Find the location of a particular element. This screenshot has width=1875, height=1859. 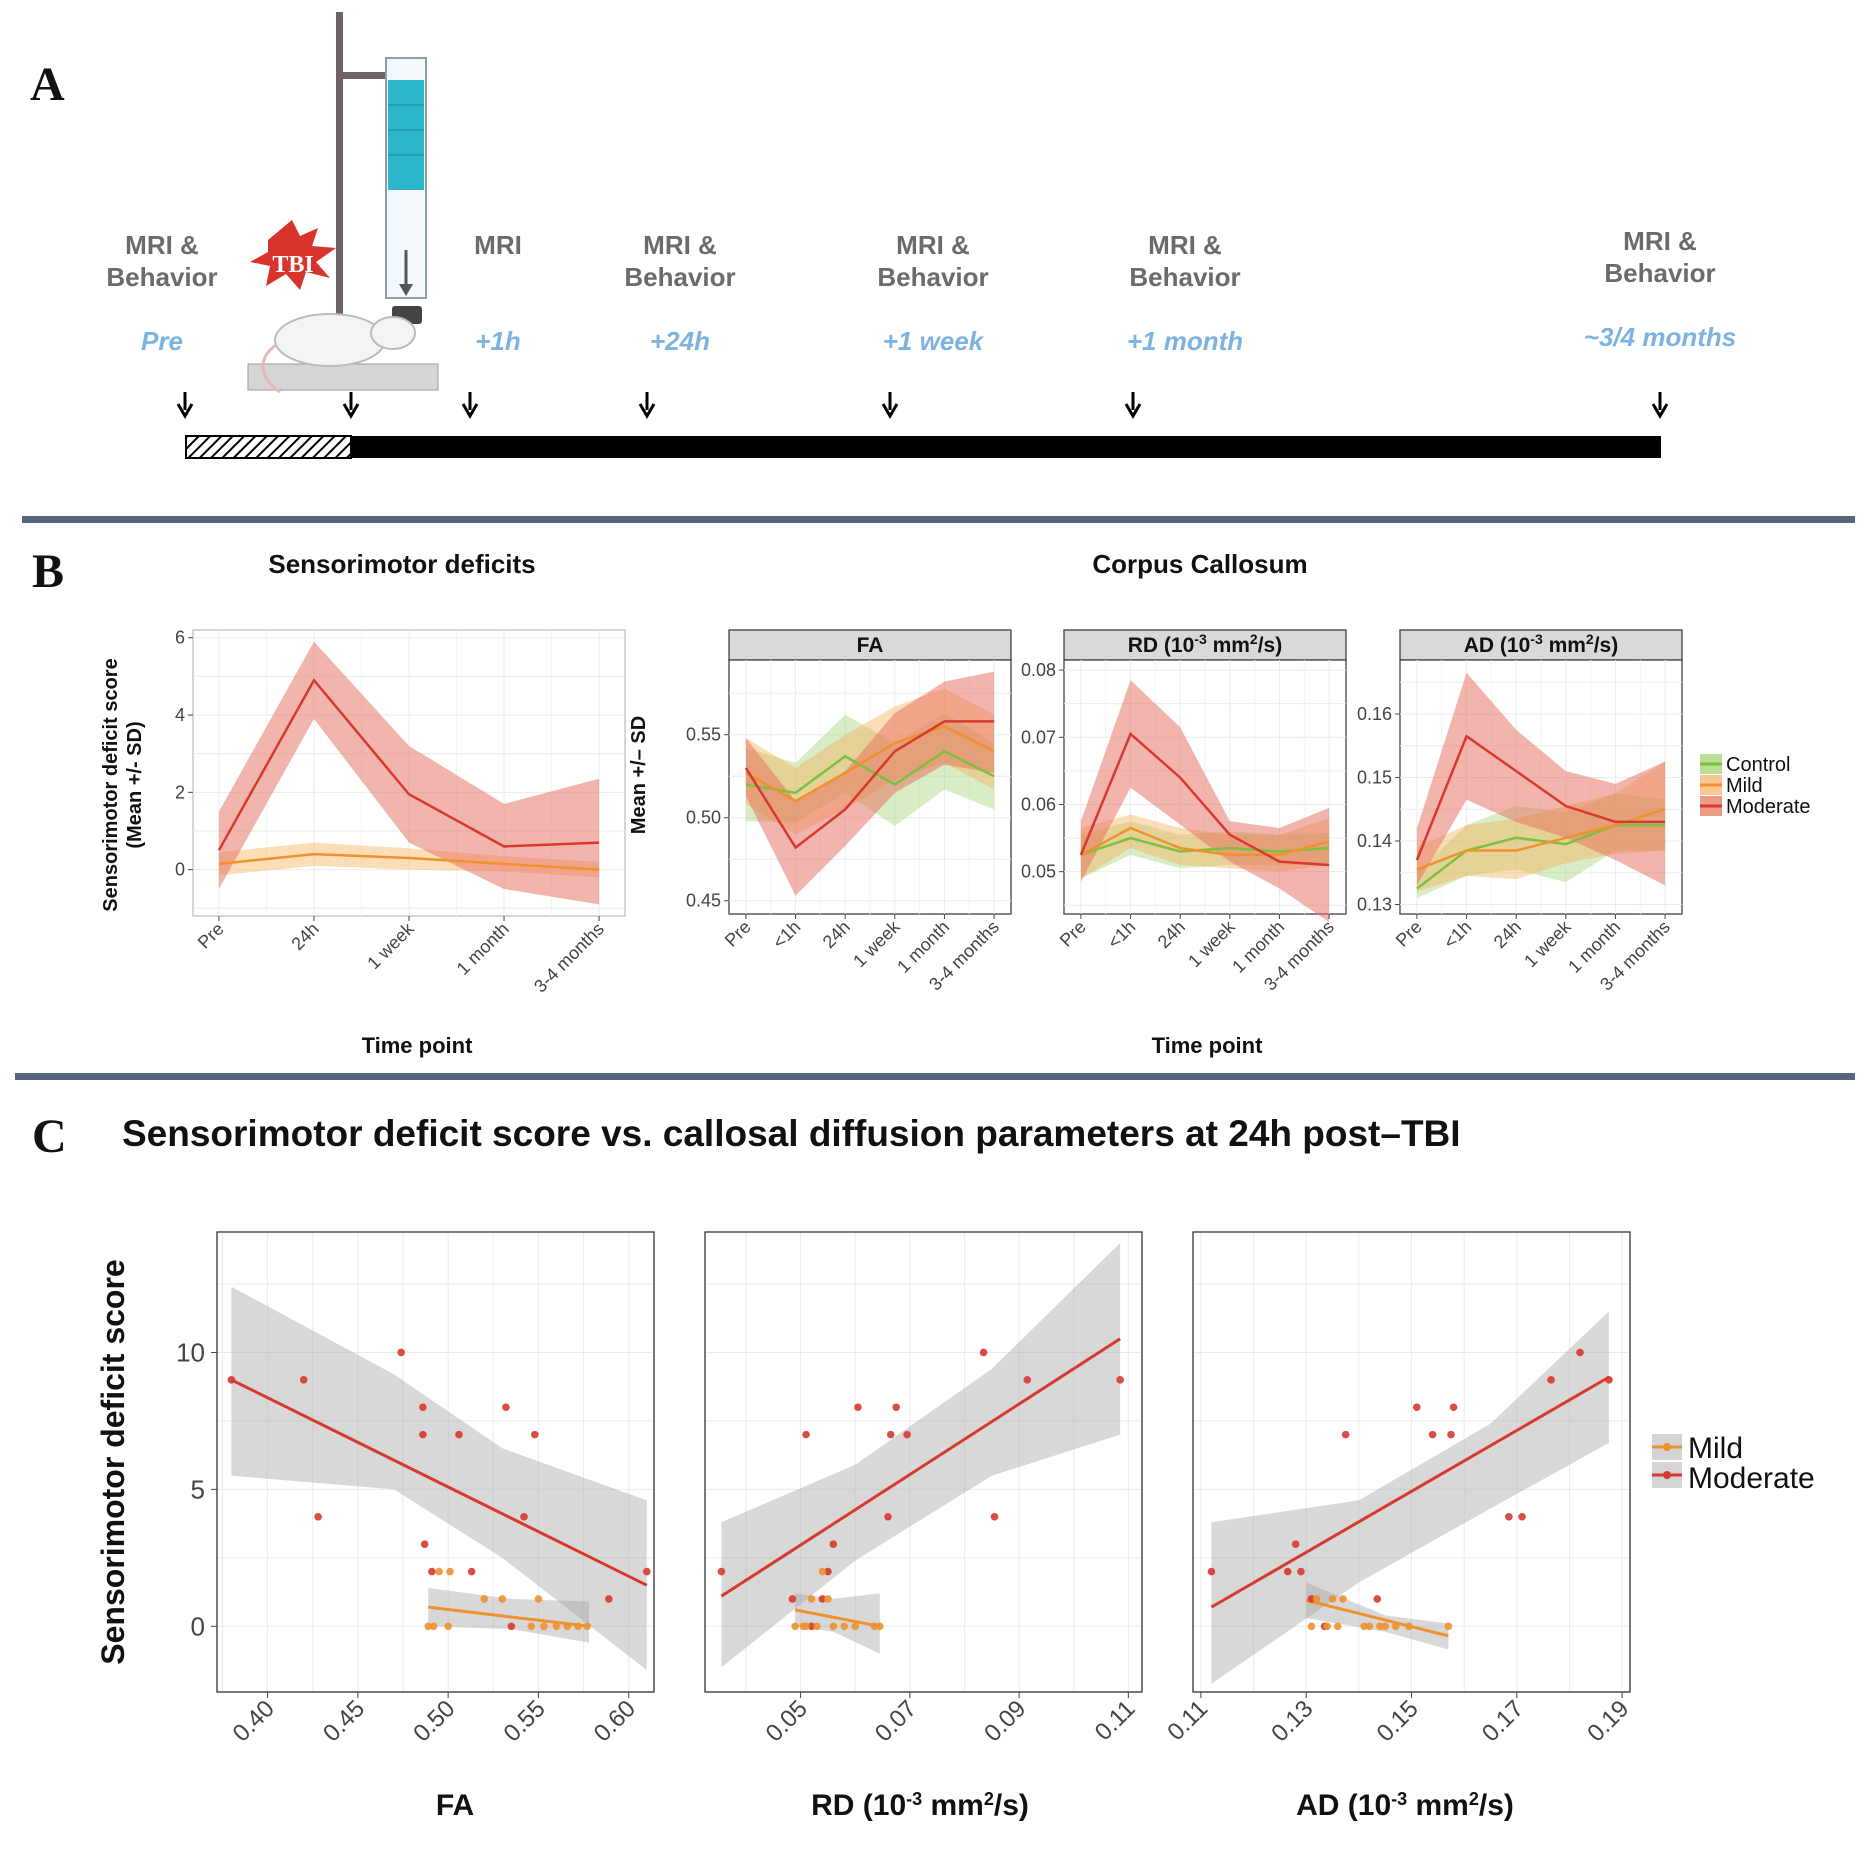

timepoint-label: ~3/4 months is located at coordinates (1660, 337).